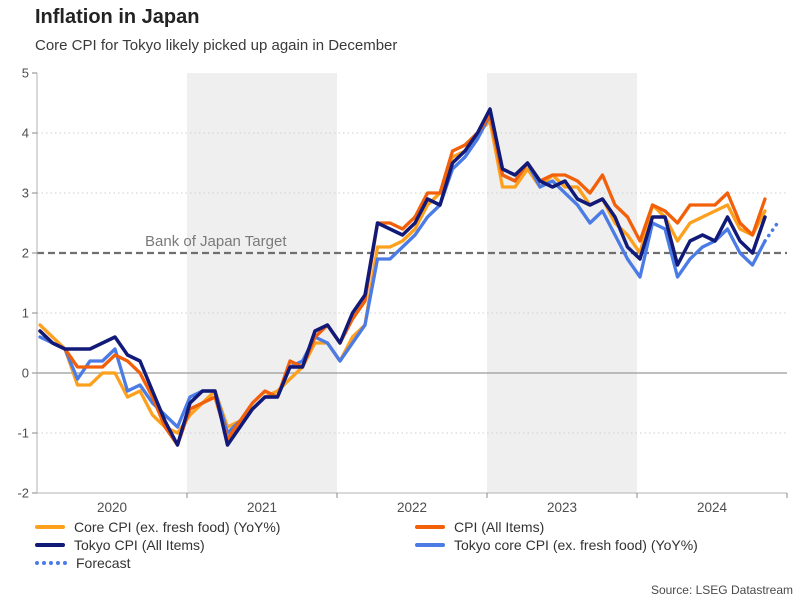 This screenshot has height=601, width=801. What do you see at coordinates (216, 241) in the screenshot?
I see `target-line-label: Bank of Japan Target` at bounding box center [216, 241].